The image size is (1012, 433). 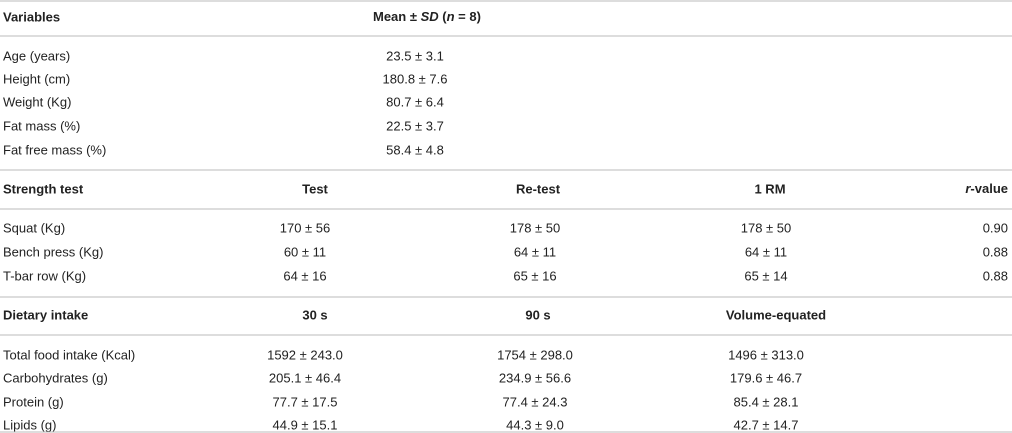 What do you see at coordinates (44, 275) in the screenshot?
I see `row-label: T-bar row (Kg)` at bounding box center [44, 275].